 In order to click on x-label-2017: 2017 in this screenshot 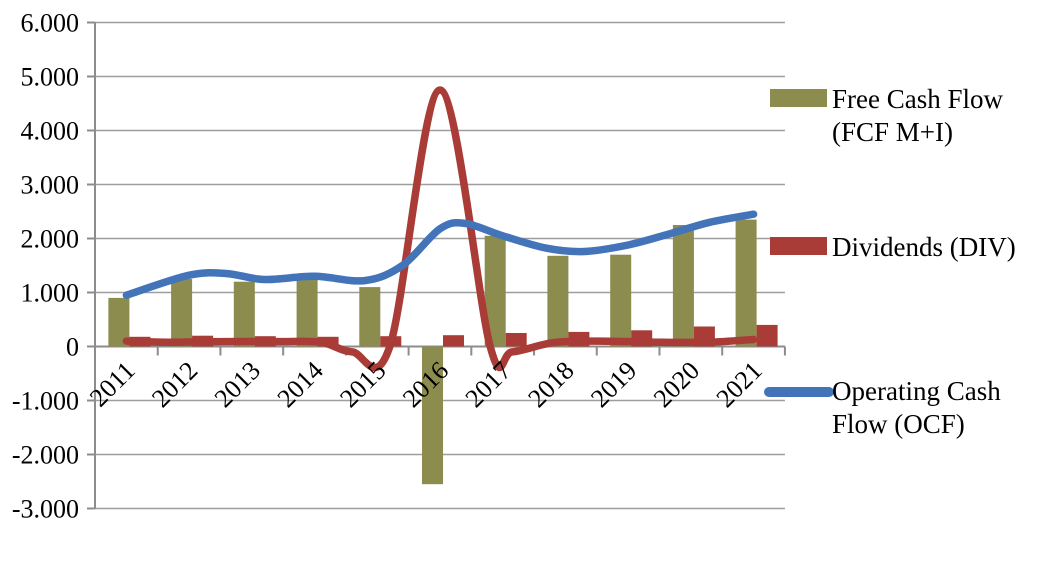, I will do `click(488, 384)`.